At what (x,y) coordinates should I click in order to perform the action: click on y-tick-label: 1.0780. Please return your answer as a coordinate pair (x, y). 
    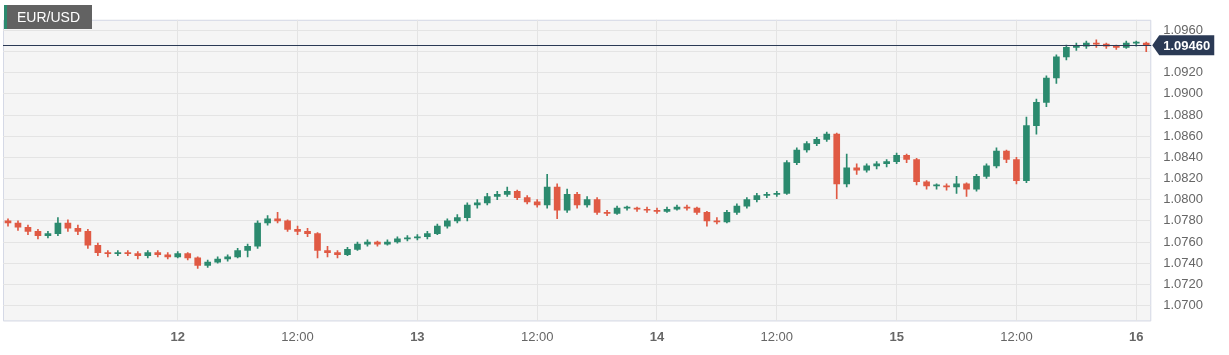
    Looking at the image, I should click on (1183, 220).